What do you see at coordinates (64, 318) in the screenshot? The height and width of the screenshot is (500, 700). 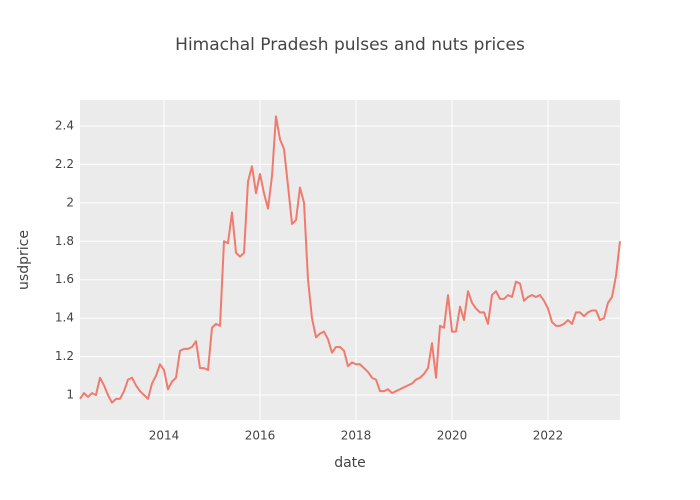 I see `y-tick-label: 1.4` at bounding box center [64, 318].